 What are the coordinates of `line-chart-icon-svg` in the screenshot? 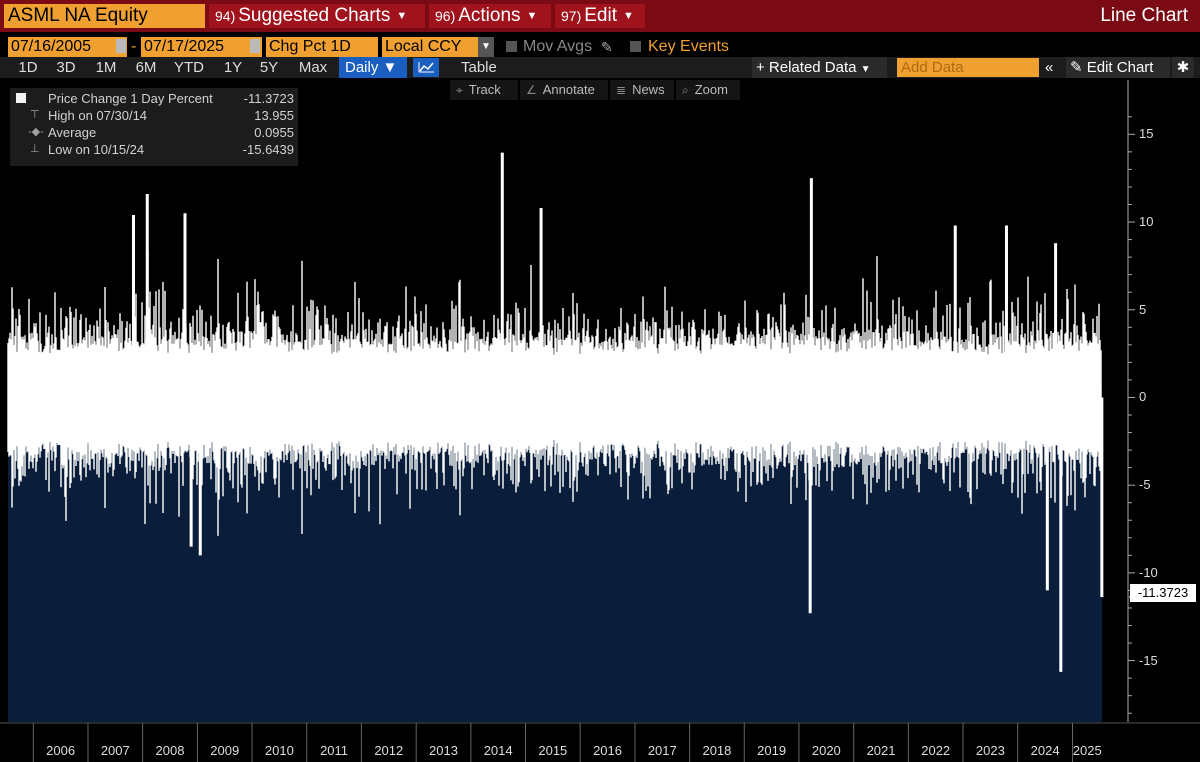 It's located at (426, 67).